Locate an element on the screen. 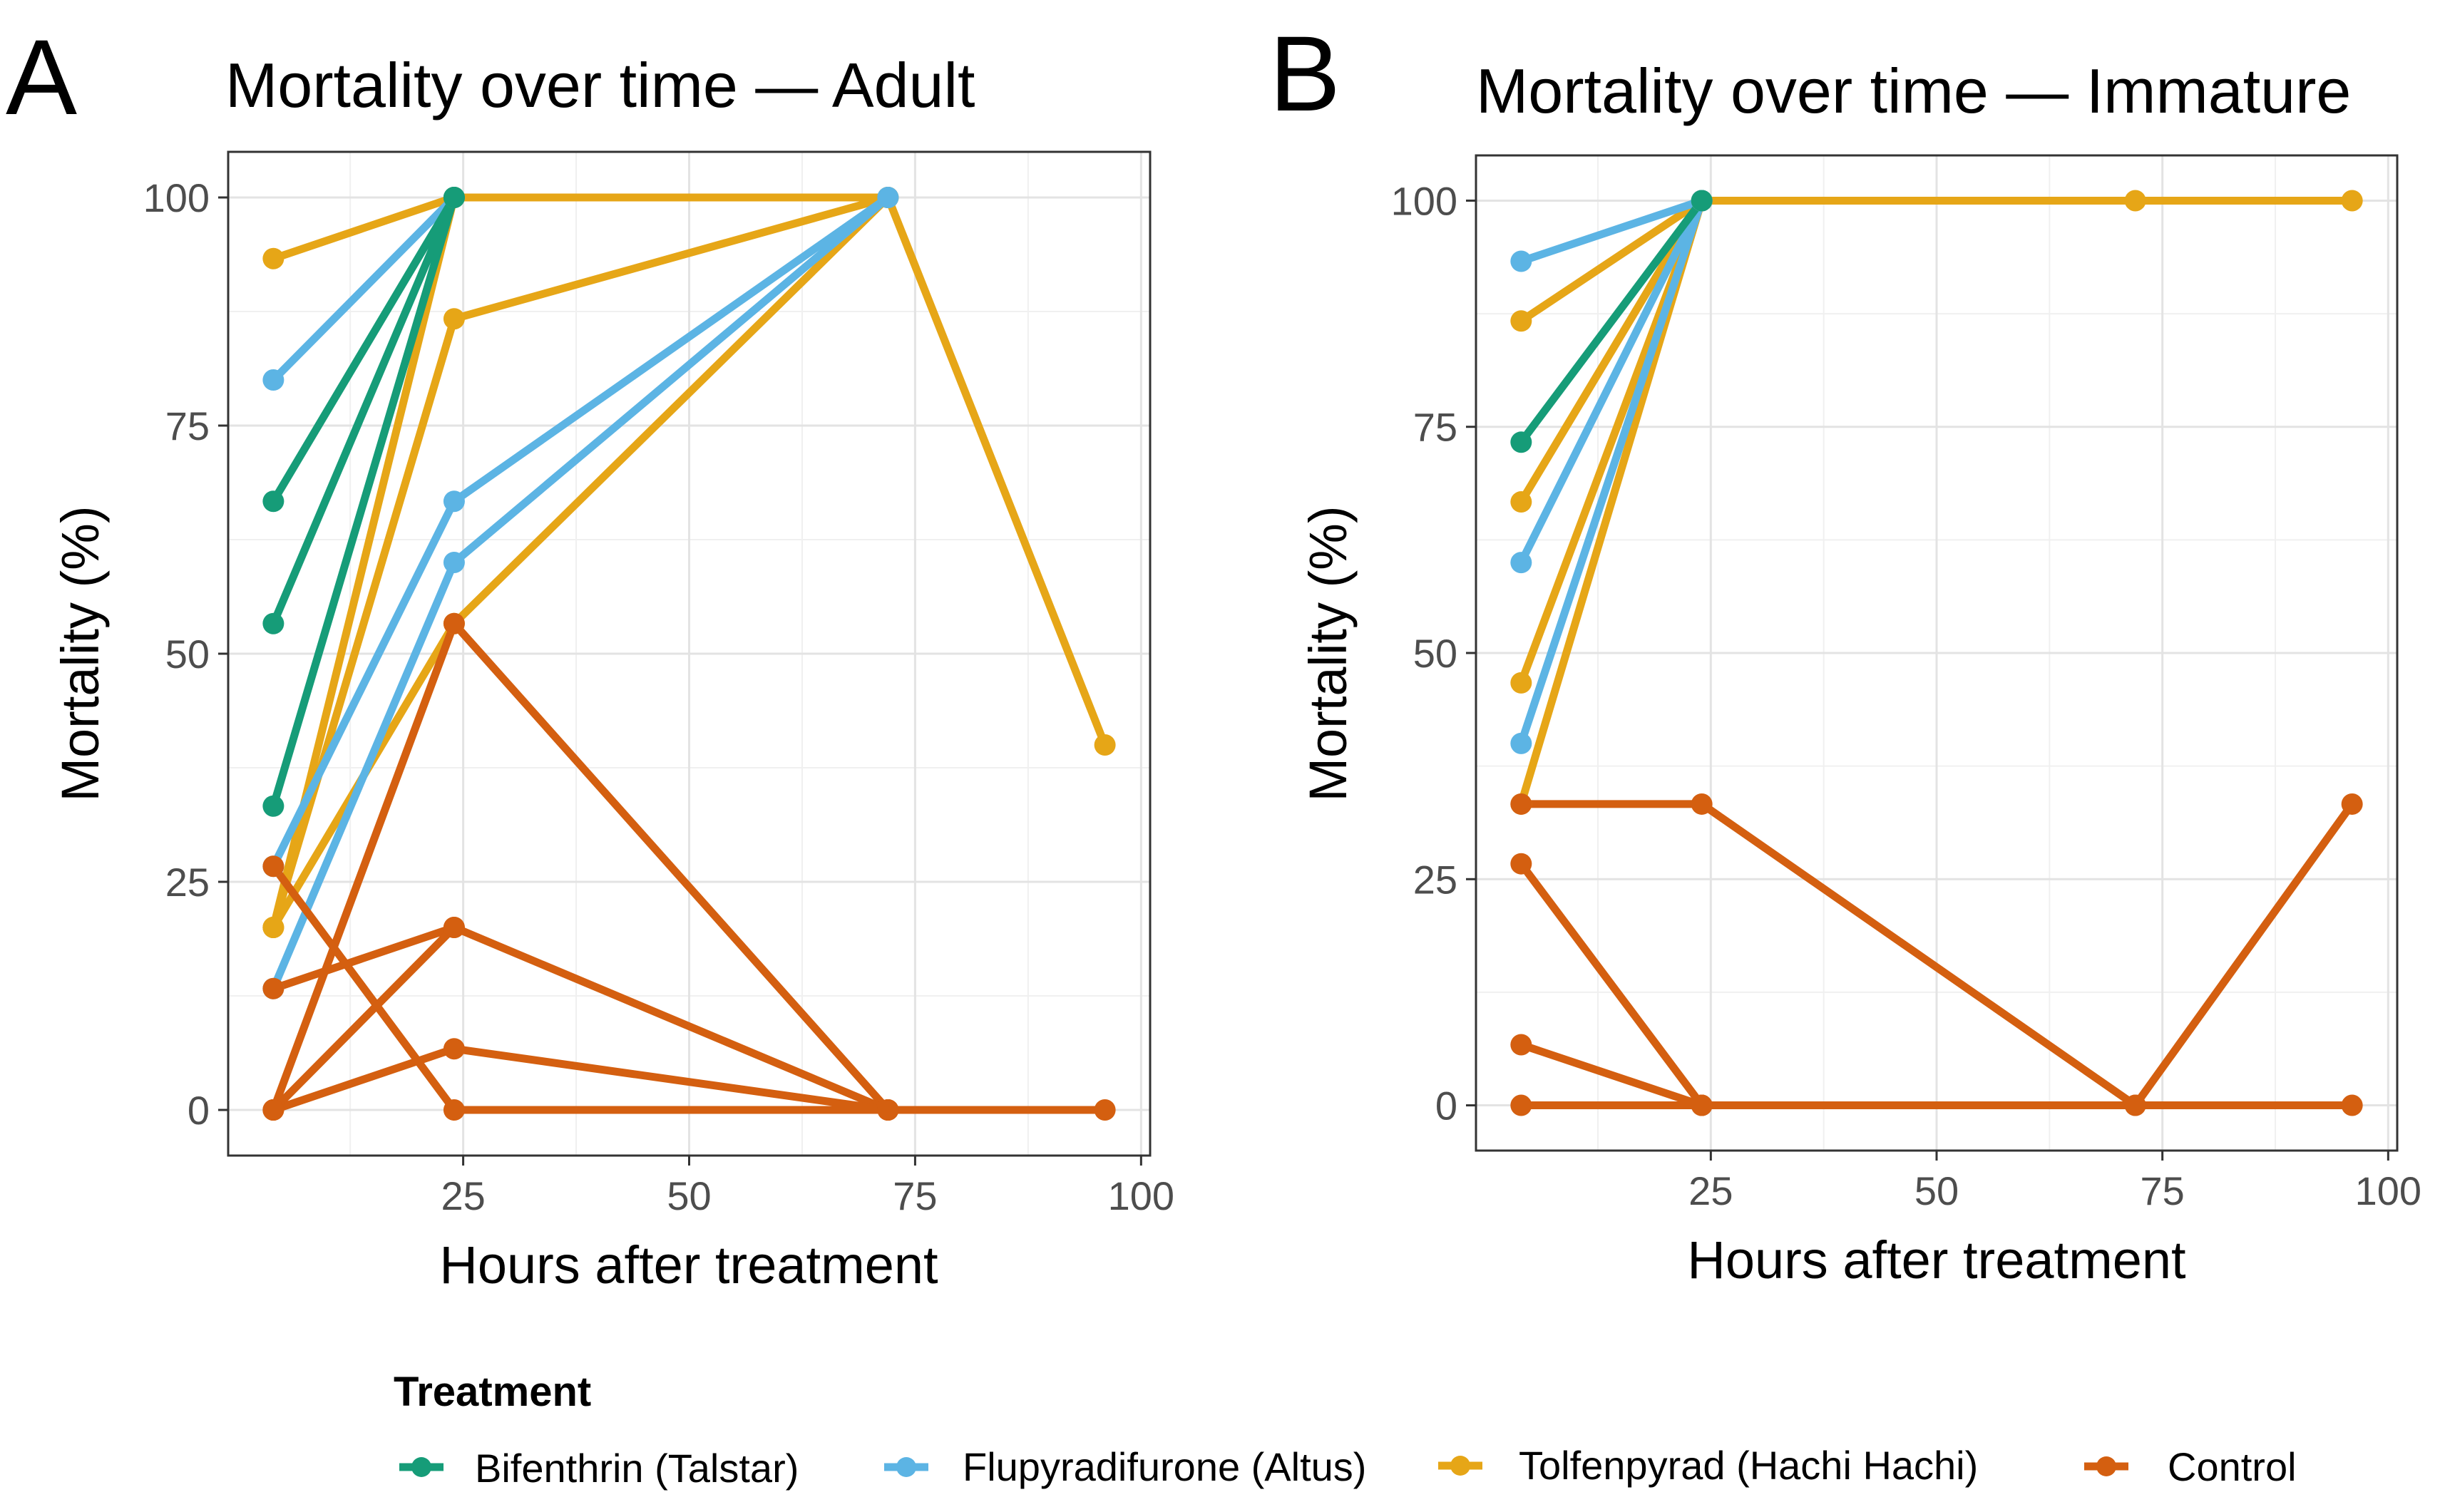 The height and width of the screenshot is (1512, 2440). legend-item-tolfenpyrad: Tolfenpyrad (Hachi Hachi) is located at coordinates (1708, 1465).